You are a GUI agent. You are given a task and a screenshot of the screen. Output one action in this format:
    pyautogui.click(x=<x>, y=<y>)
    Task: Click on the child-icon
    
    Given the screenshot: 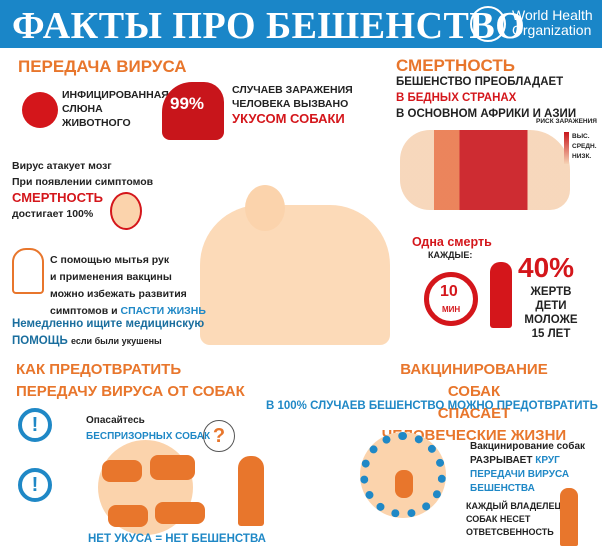 What is the action you would take?
    pyautogui.click(x=501, y=295)
    